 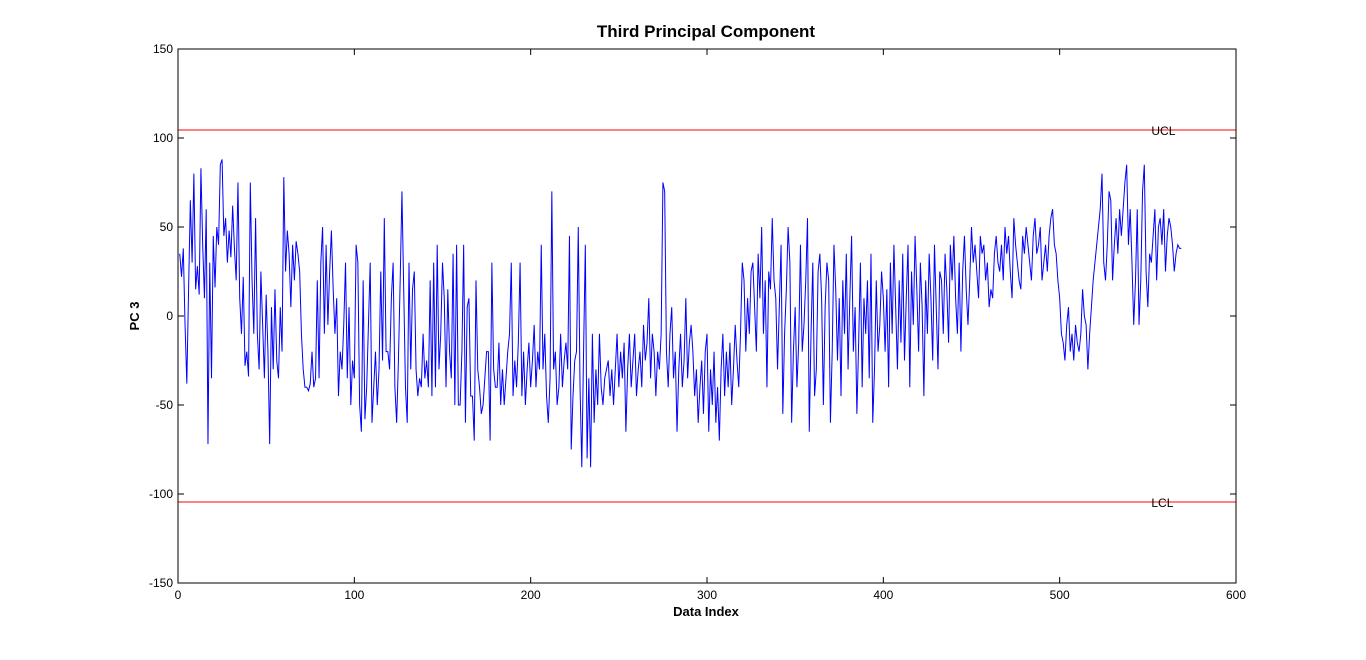 What do you see at coordinates (1163, 131) in the screenshot?
I see `ucl-label: UCL` at bounding box center [1163, 131].